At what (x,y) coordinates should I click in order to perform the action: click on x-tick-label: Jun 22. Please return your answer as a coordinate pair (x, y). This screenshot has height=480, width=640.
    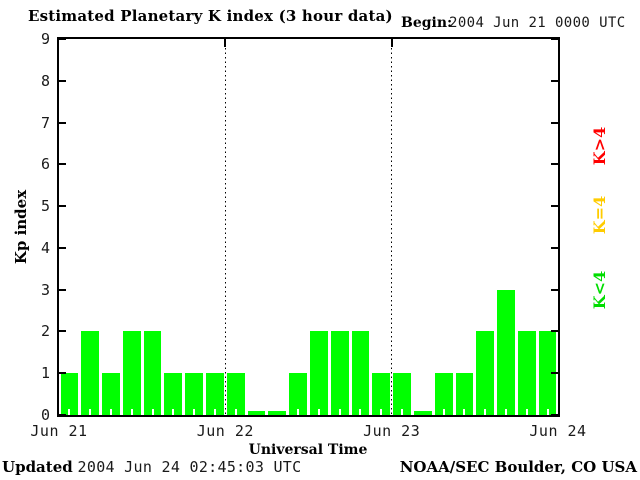
    Looking at the image, I should click on (225, 431).